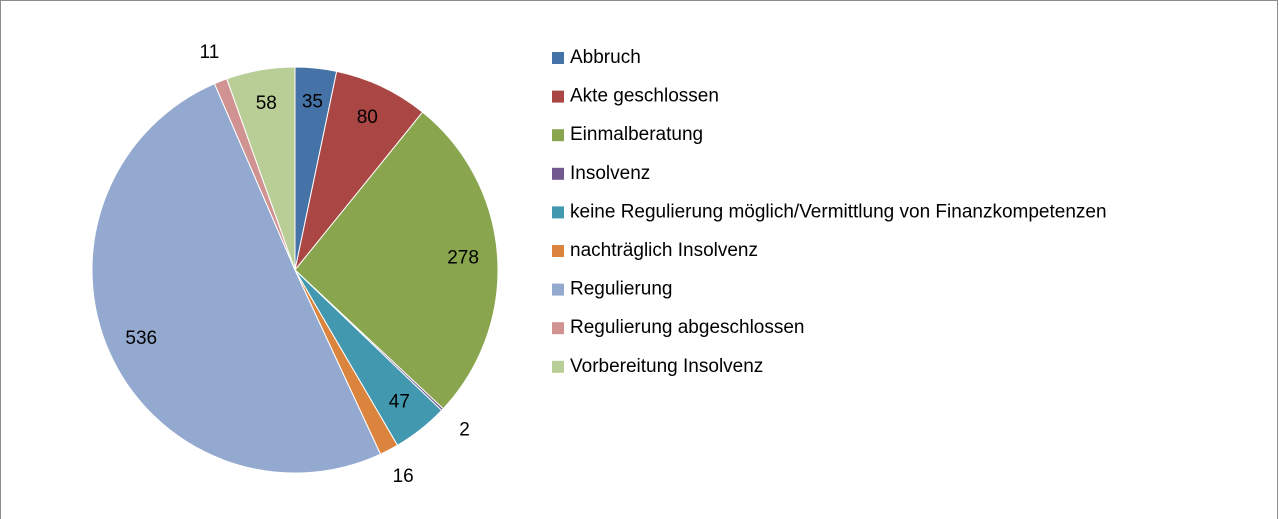  What do you see at coordinates (312, 101) in the screenshot?
I see `data-label: 35` at bounding box center [312, 101].